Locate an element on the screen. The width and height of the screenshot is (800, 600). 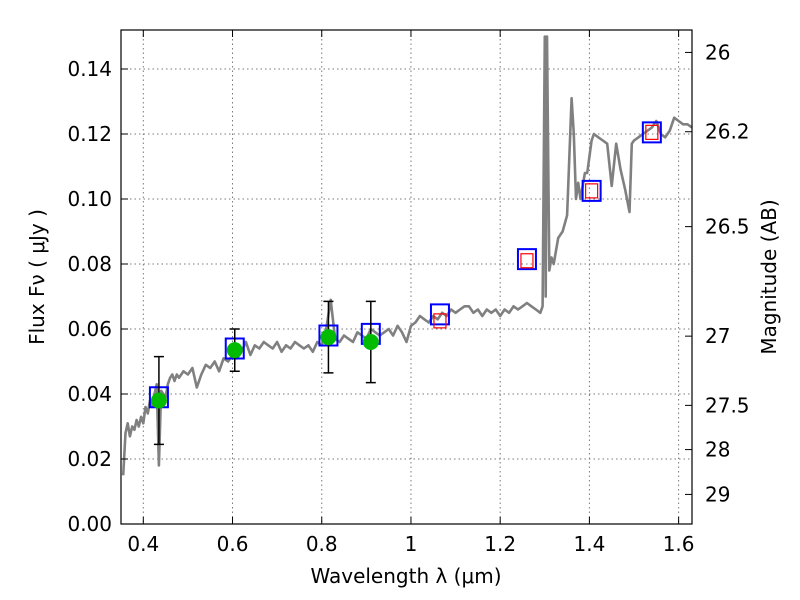
x-tick-label: 0.6 is located at coordinates (233, 544).